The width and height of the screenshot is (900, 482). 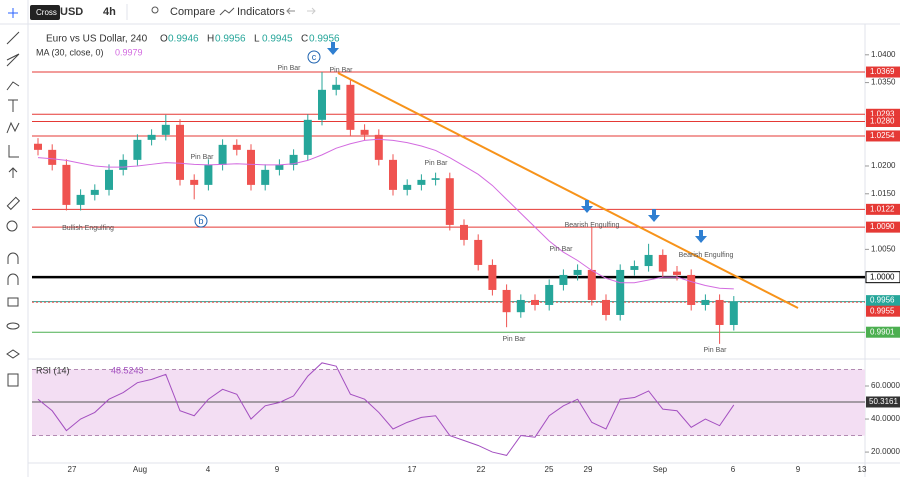 What do you see at coordinates (448, 402) in the screenshot?
I see `rsi-band` at bounding box center [448, 402].